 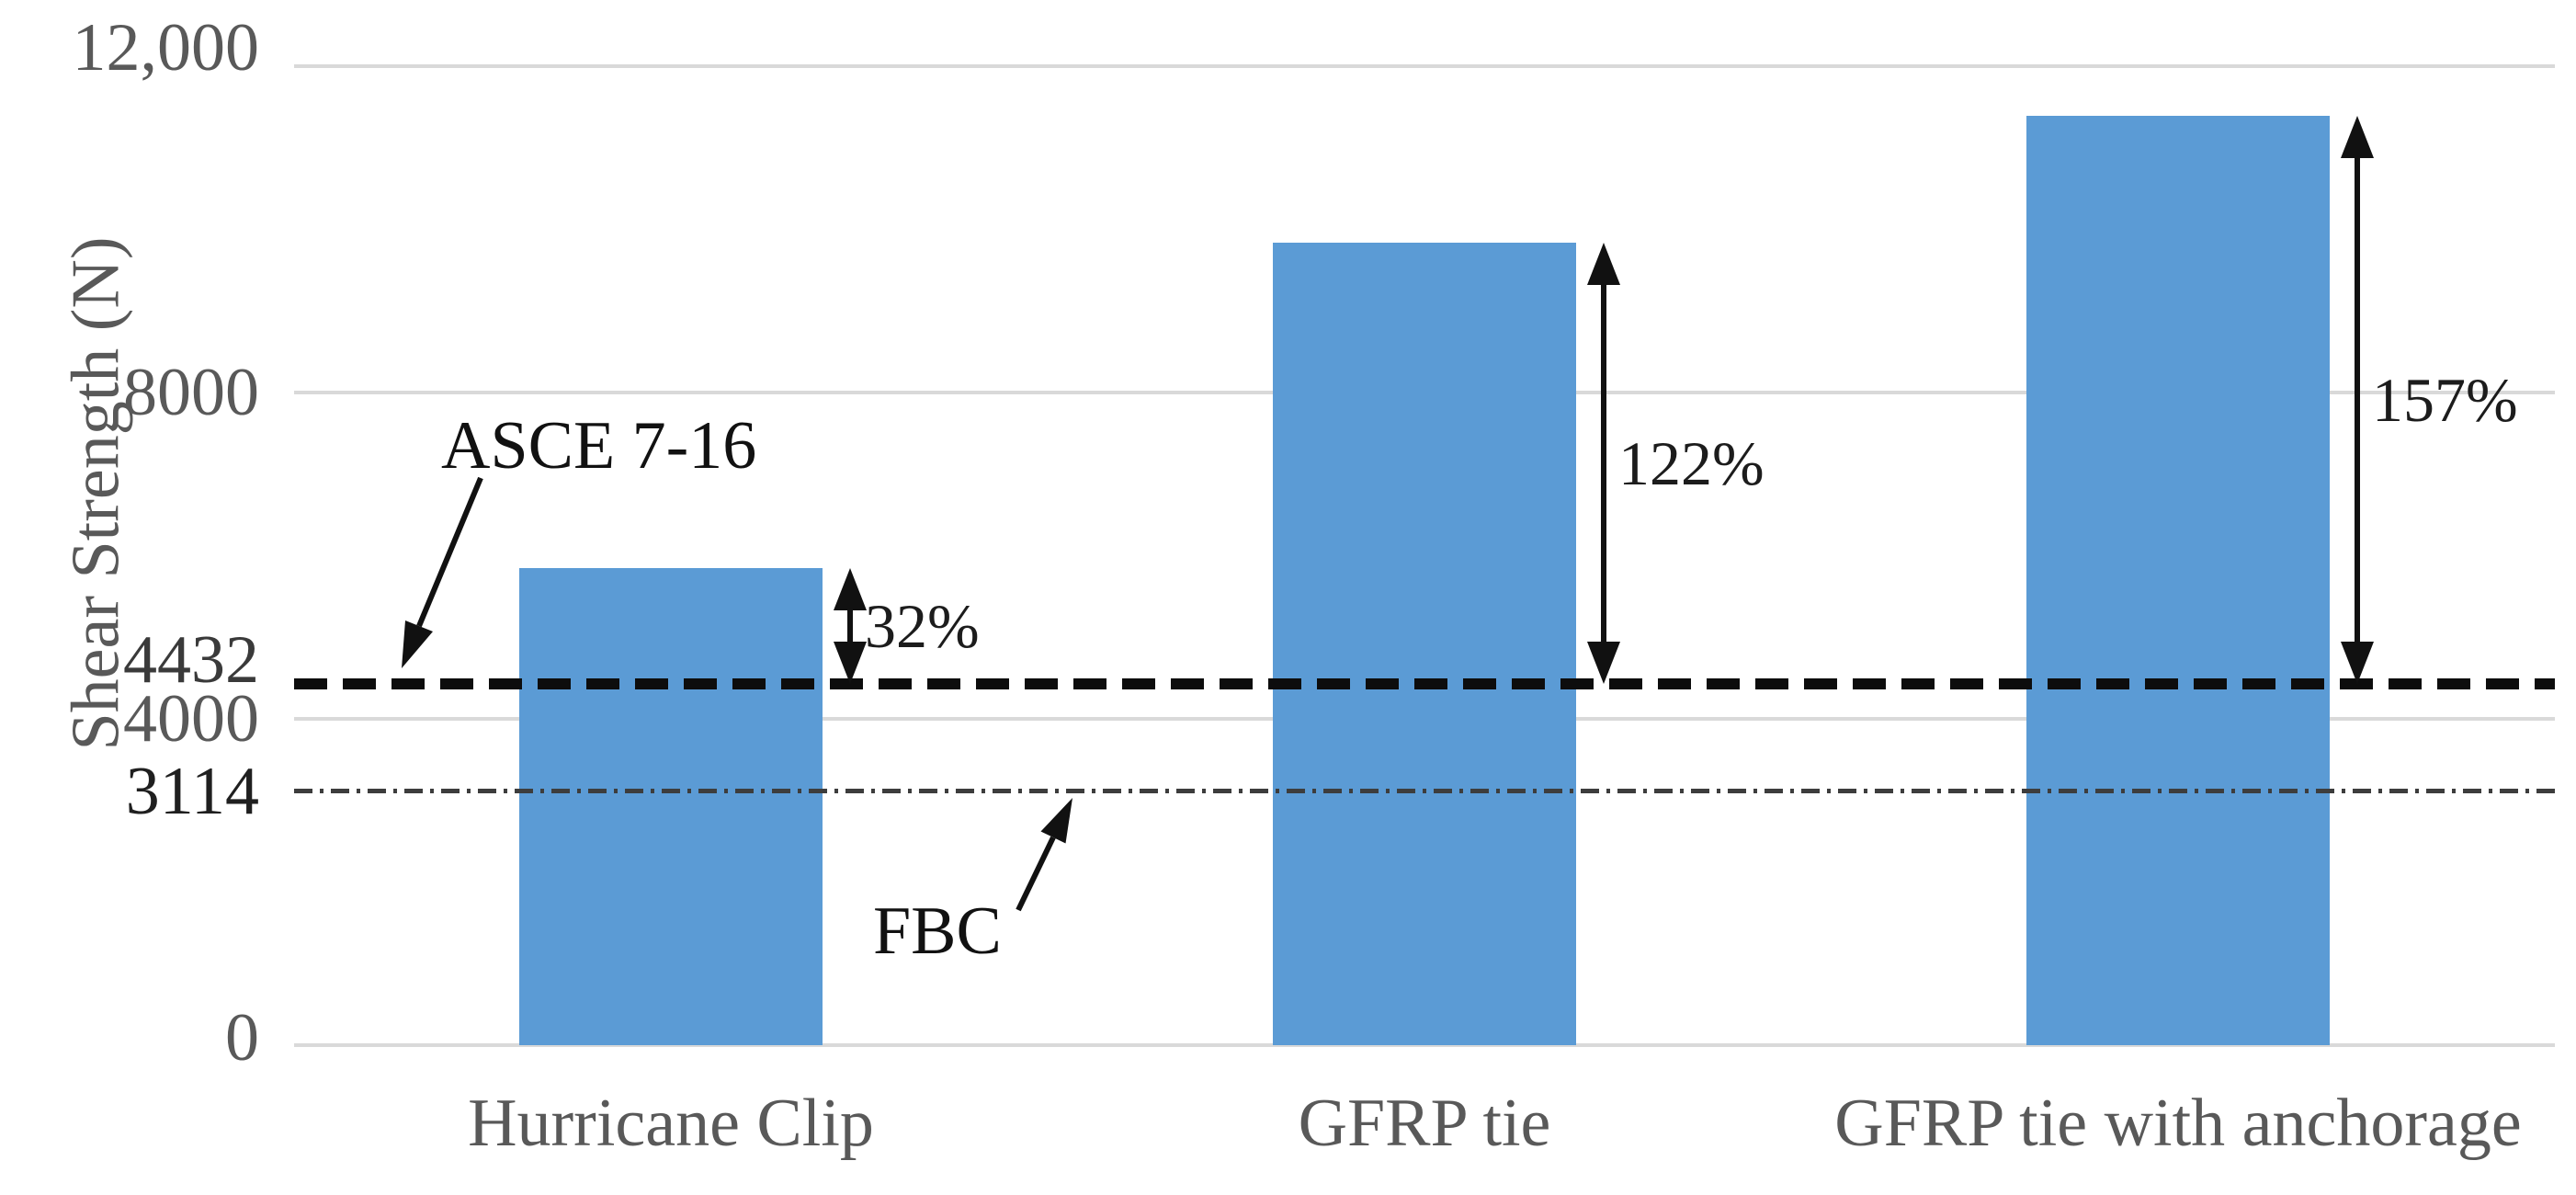 What do you see at coordinates (599, 446) in the screenshot?
I see `asce-7-16-label: ASCE 7-16` at bounding box center [599, 446].